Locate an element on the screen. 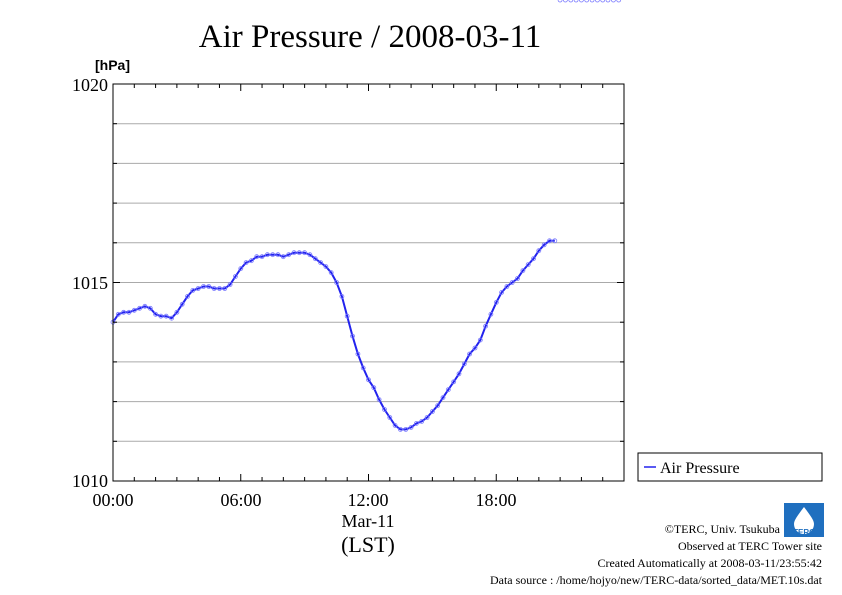  terc-logo: TERC is located at coordinates (804, 520).